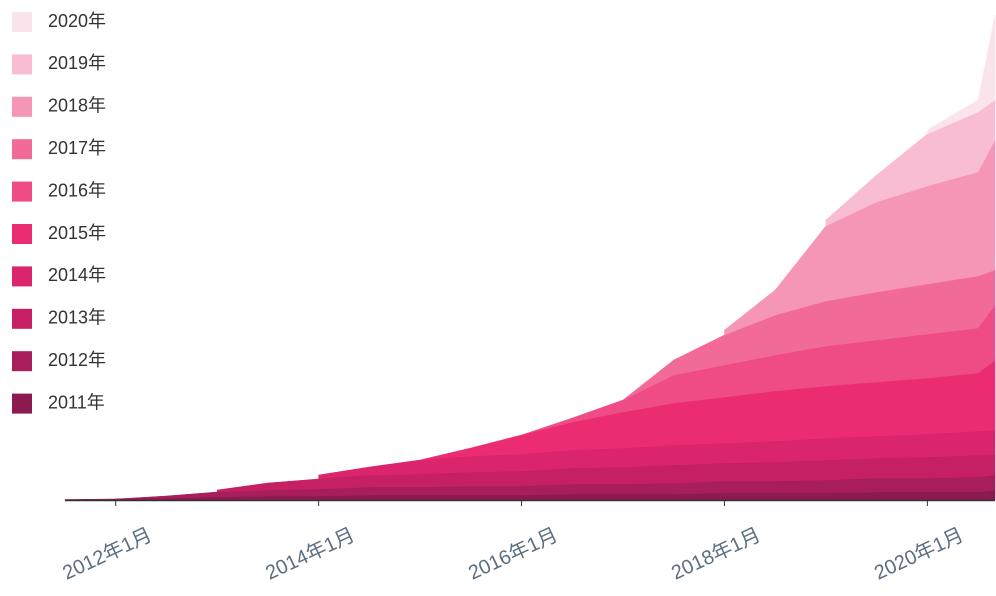 This screenshot has width=996, height=596. I want to click on legend-label: 2012年, so click(77, 360).